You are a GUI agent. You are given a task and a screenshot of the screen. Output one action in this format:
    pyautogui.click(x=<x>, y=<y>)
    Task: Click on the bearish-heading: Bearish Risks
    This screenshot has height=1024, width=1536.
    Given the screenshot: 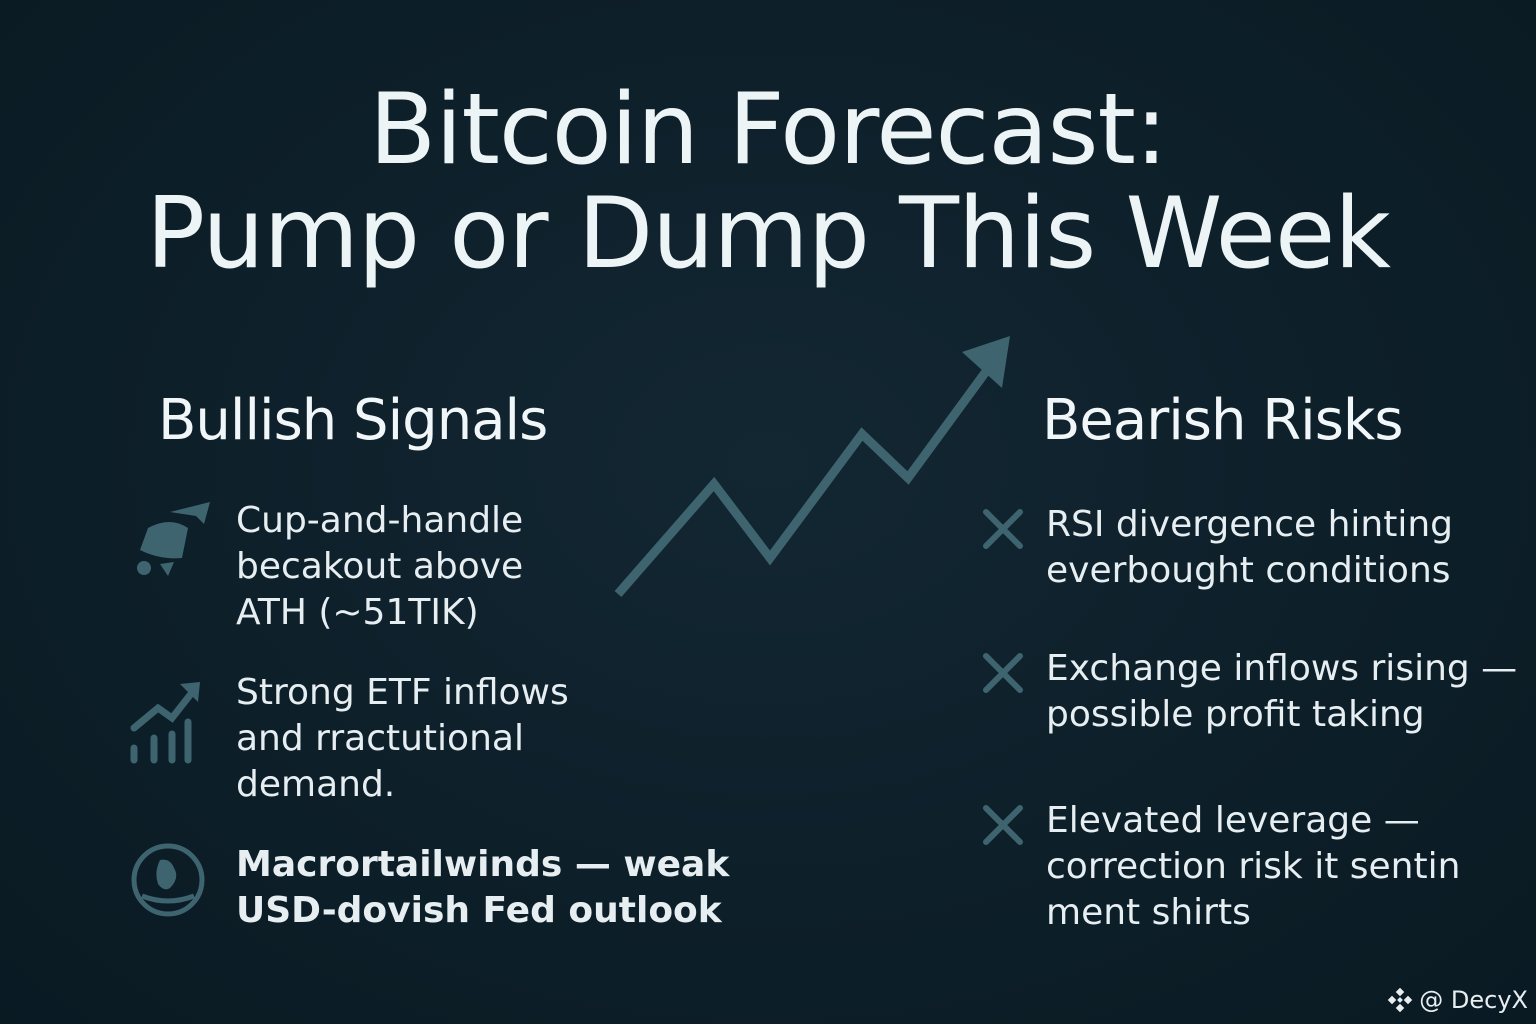 What is the action you would take?
    pyautogui.click(x=1222, y=420)
    